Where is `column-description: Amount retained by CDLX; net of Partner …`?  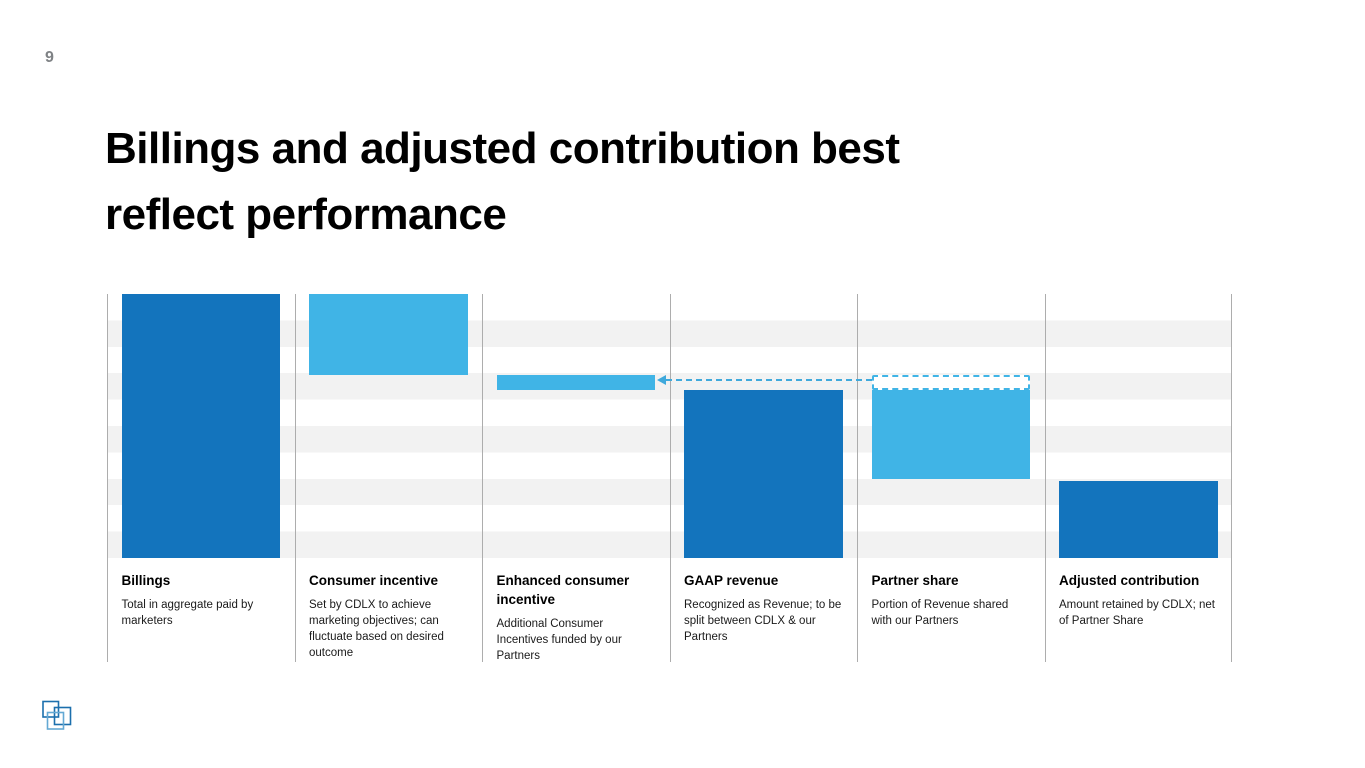
column-description: Amount retained by CDLX; net of Partner … is located at coordinates (1137, 613).